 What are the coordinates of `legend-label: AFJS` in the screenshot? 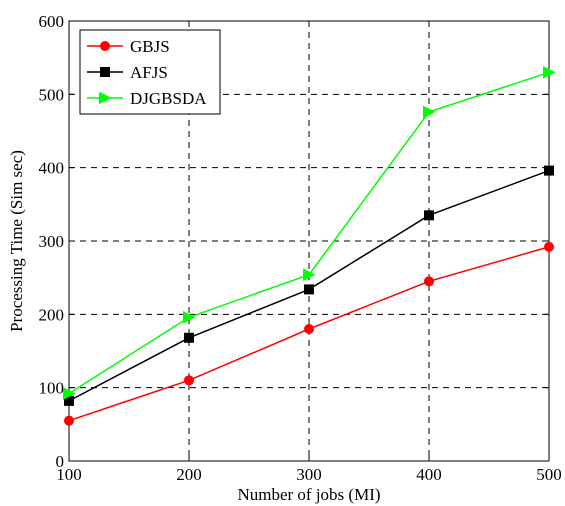 It's located at (149, 72).